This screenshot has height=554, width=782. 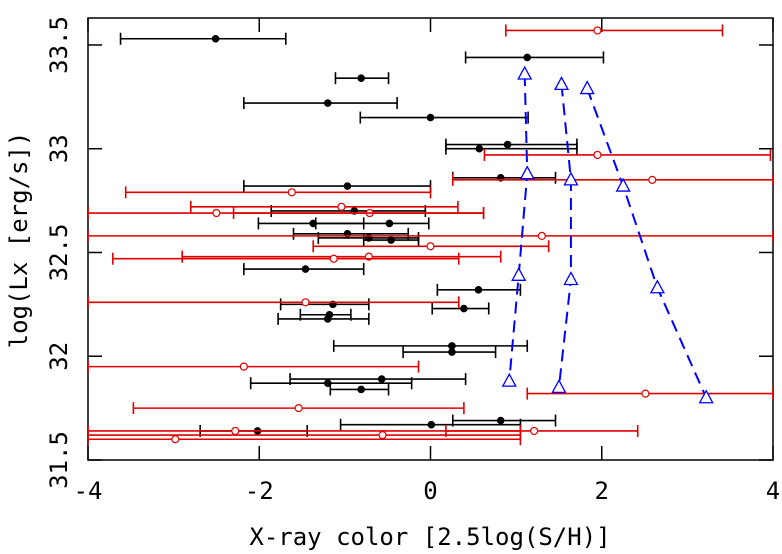 I want to click on x-tick-label: 4, so click(x=773, y=491).